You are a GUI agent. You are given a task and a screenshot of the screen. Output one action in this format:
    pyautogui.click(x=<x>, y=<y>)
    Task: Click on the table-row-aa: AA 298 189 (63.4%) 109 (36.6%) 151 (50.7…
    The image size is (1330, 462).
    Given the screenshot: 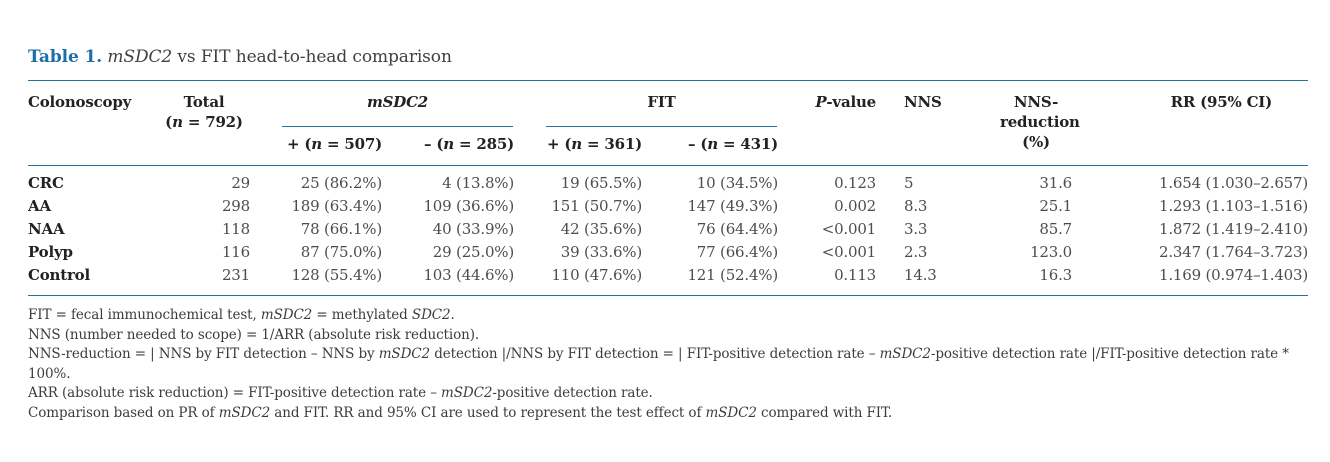 What is the action you would take?
    pyautogui.click(x=668, y=206)
    